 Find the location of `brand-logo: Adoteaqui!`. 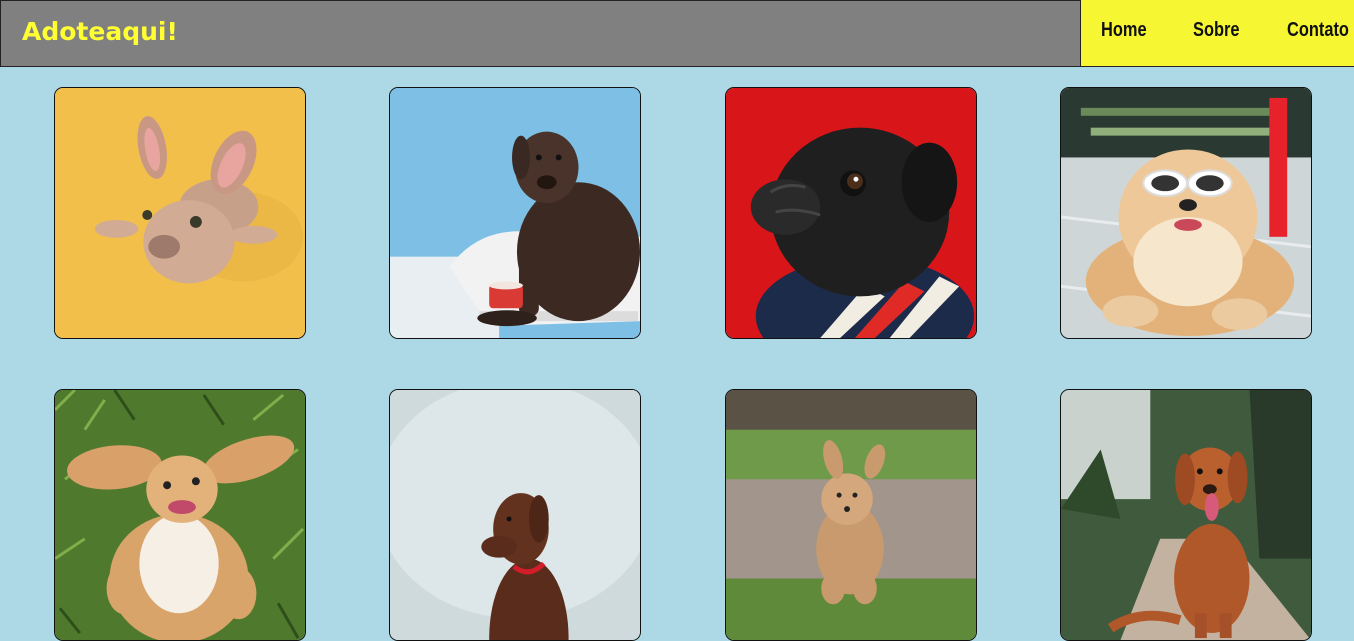

brand-logo: Adoteaqui! is located at coordinates (100, 31).